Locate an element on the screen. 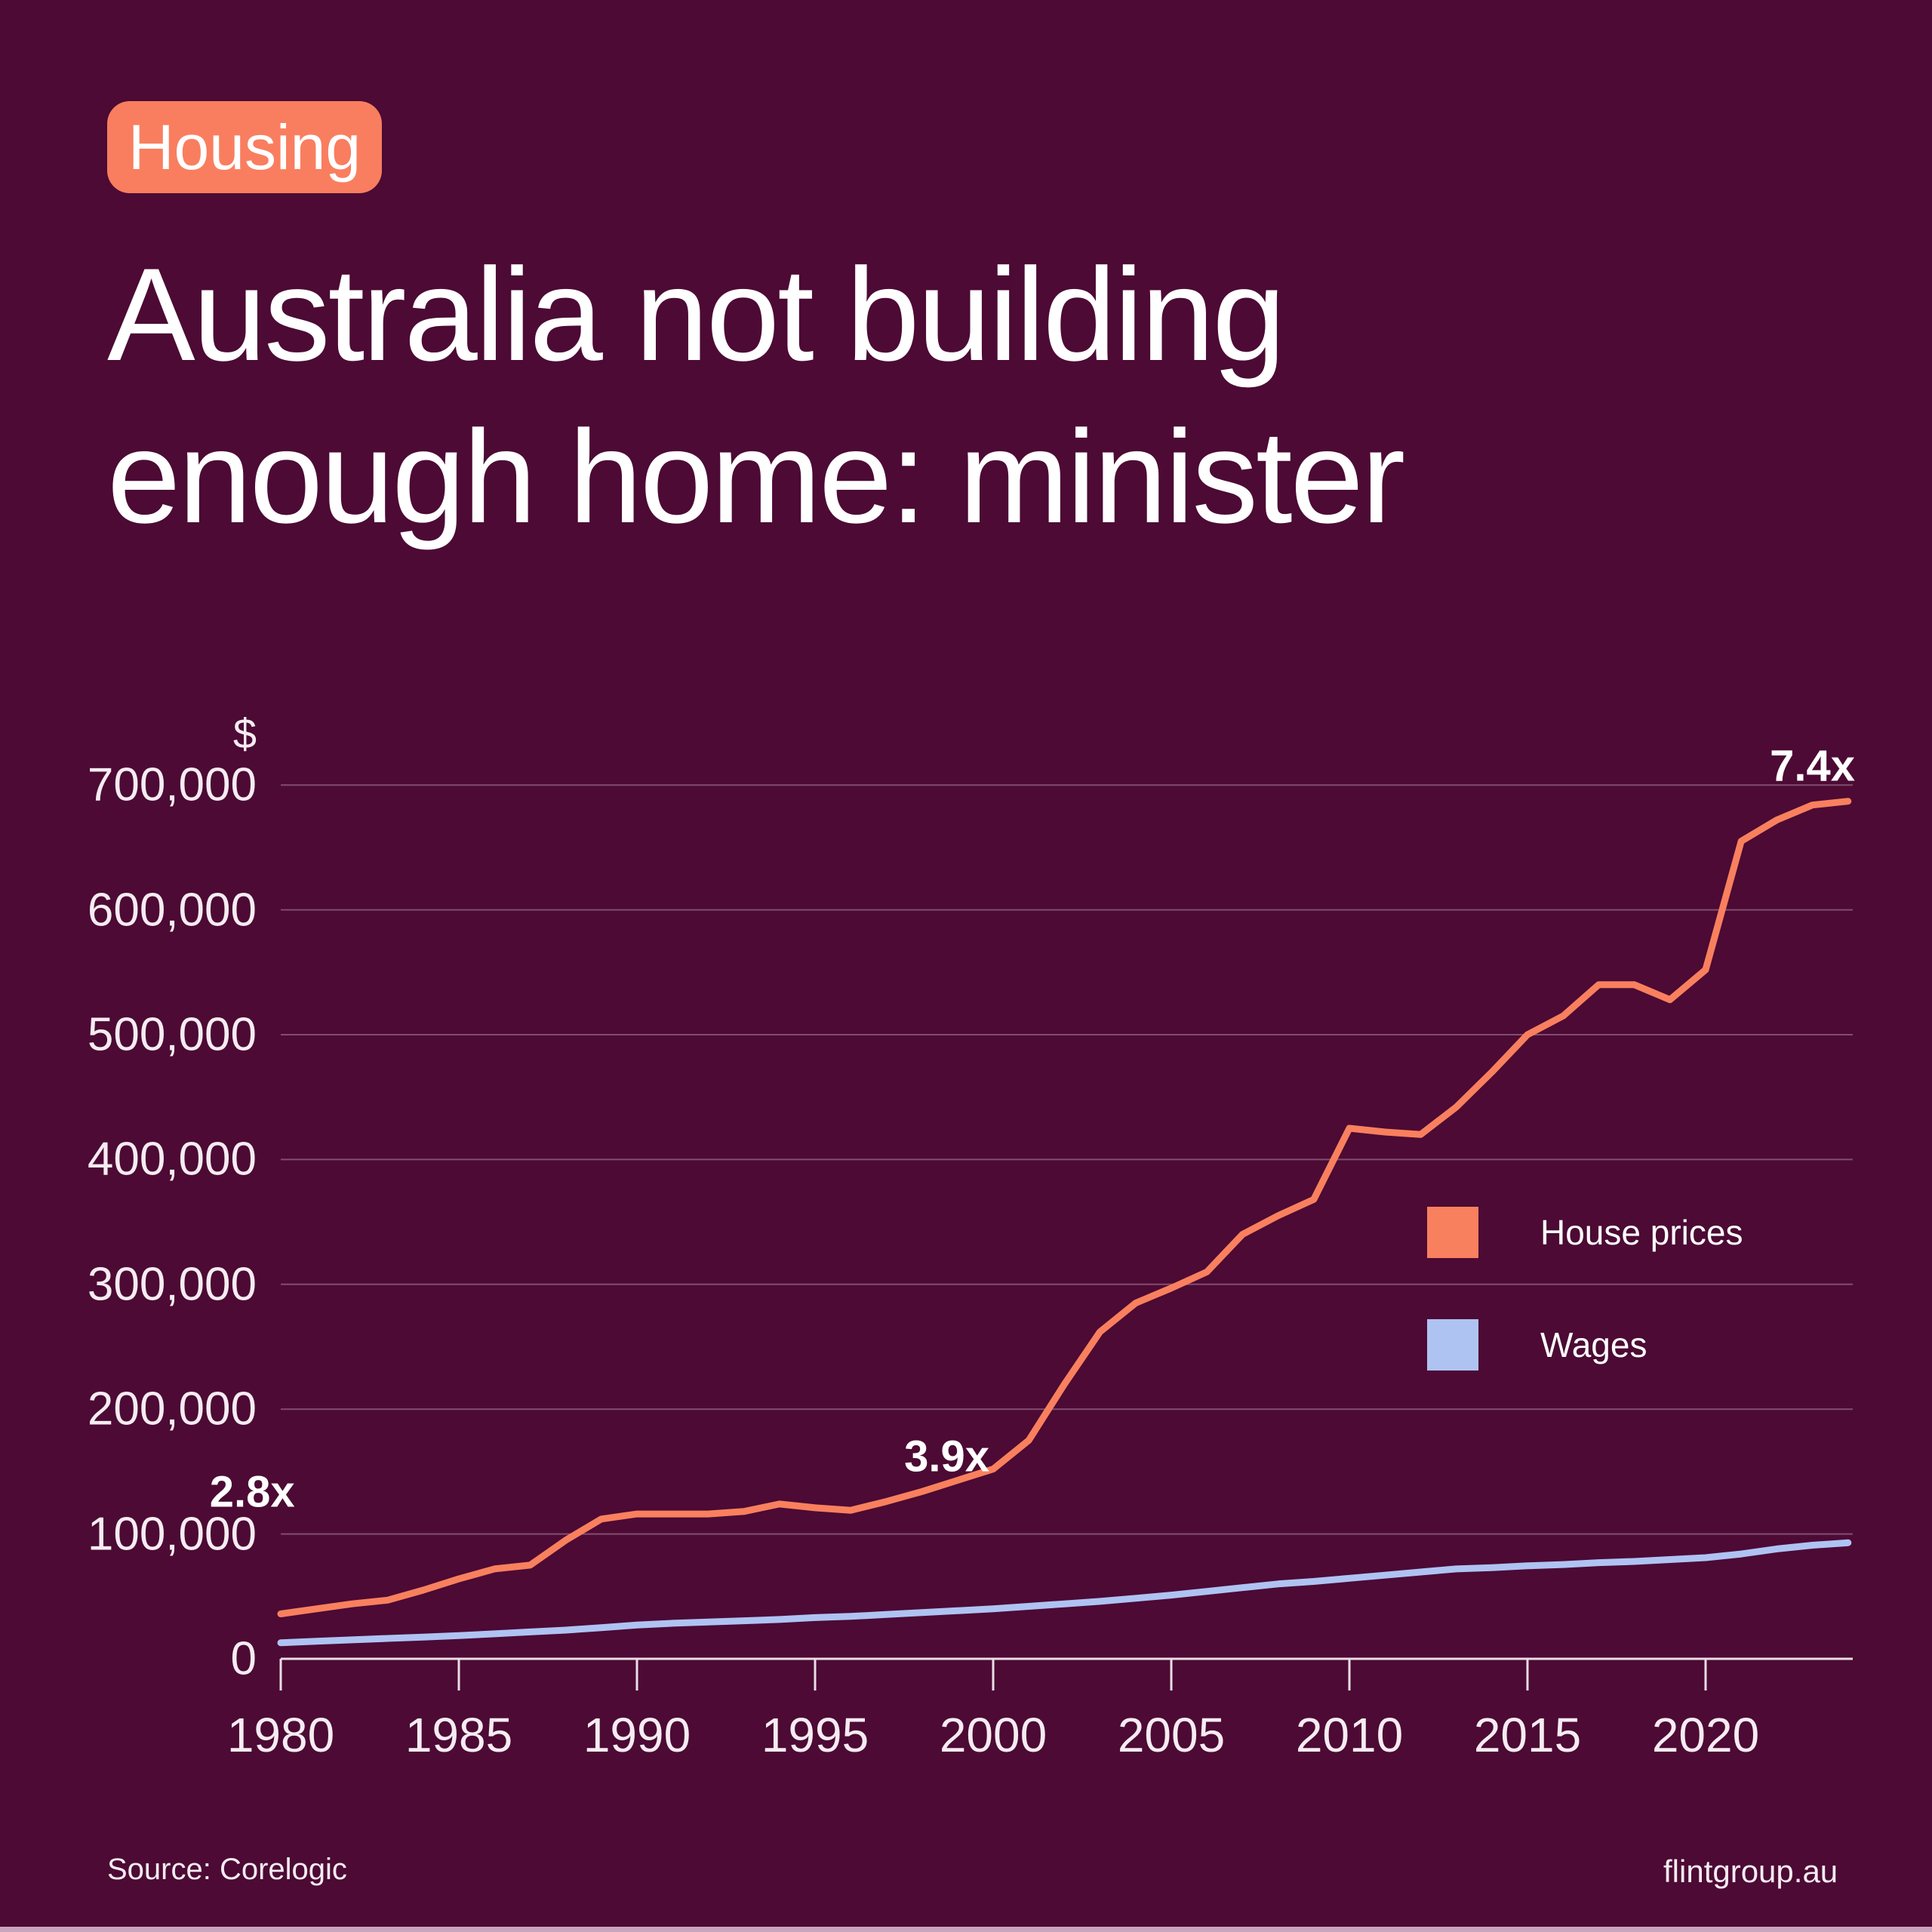 The height and width of the screenshot is (1932, 1932). legend-label: House prices is located at coordinates (1641, 1232).